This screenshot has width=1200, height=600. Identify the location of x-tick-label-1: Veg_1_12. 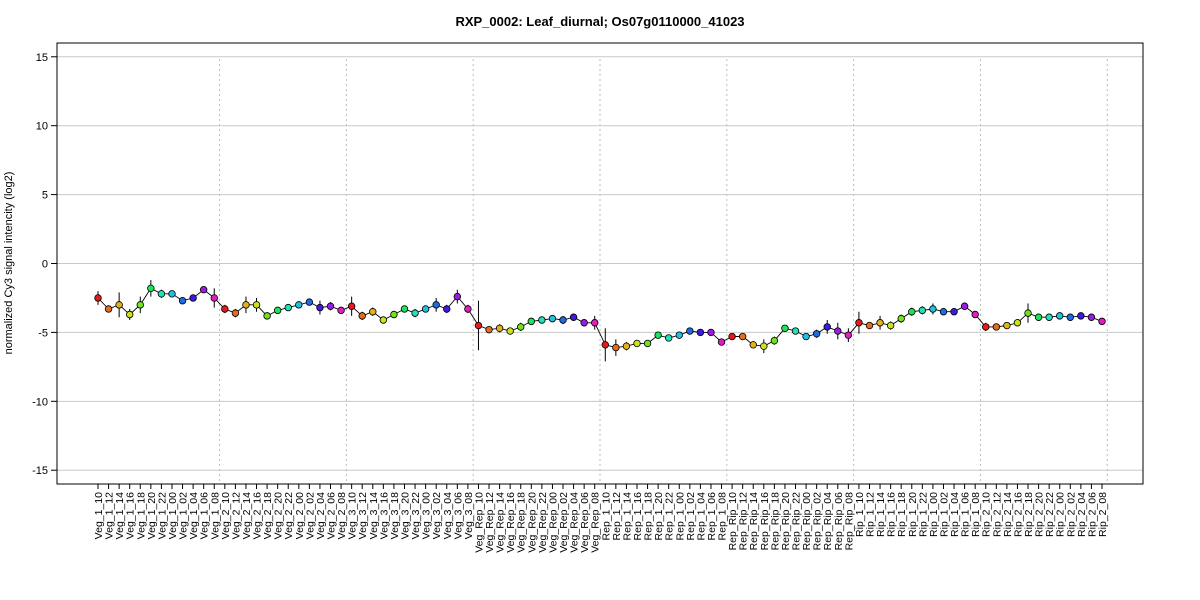
(110, 515).